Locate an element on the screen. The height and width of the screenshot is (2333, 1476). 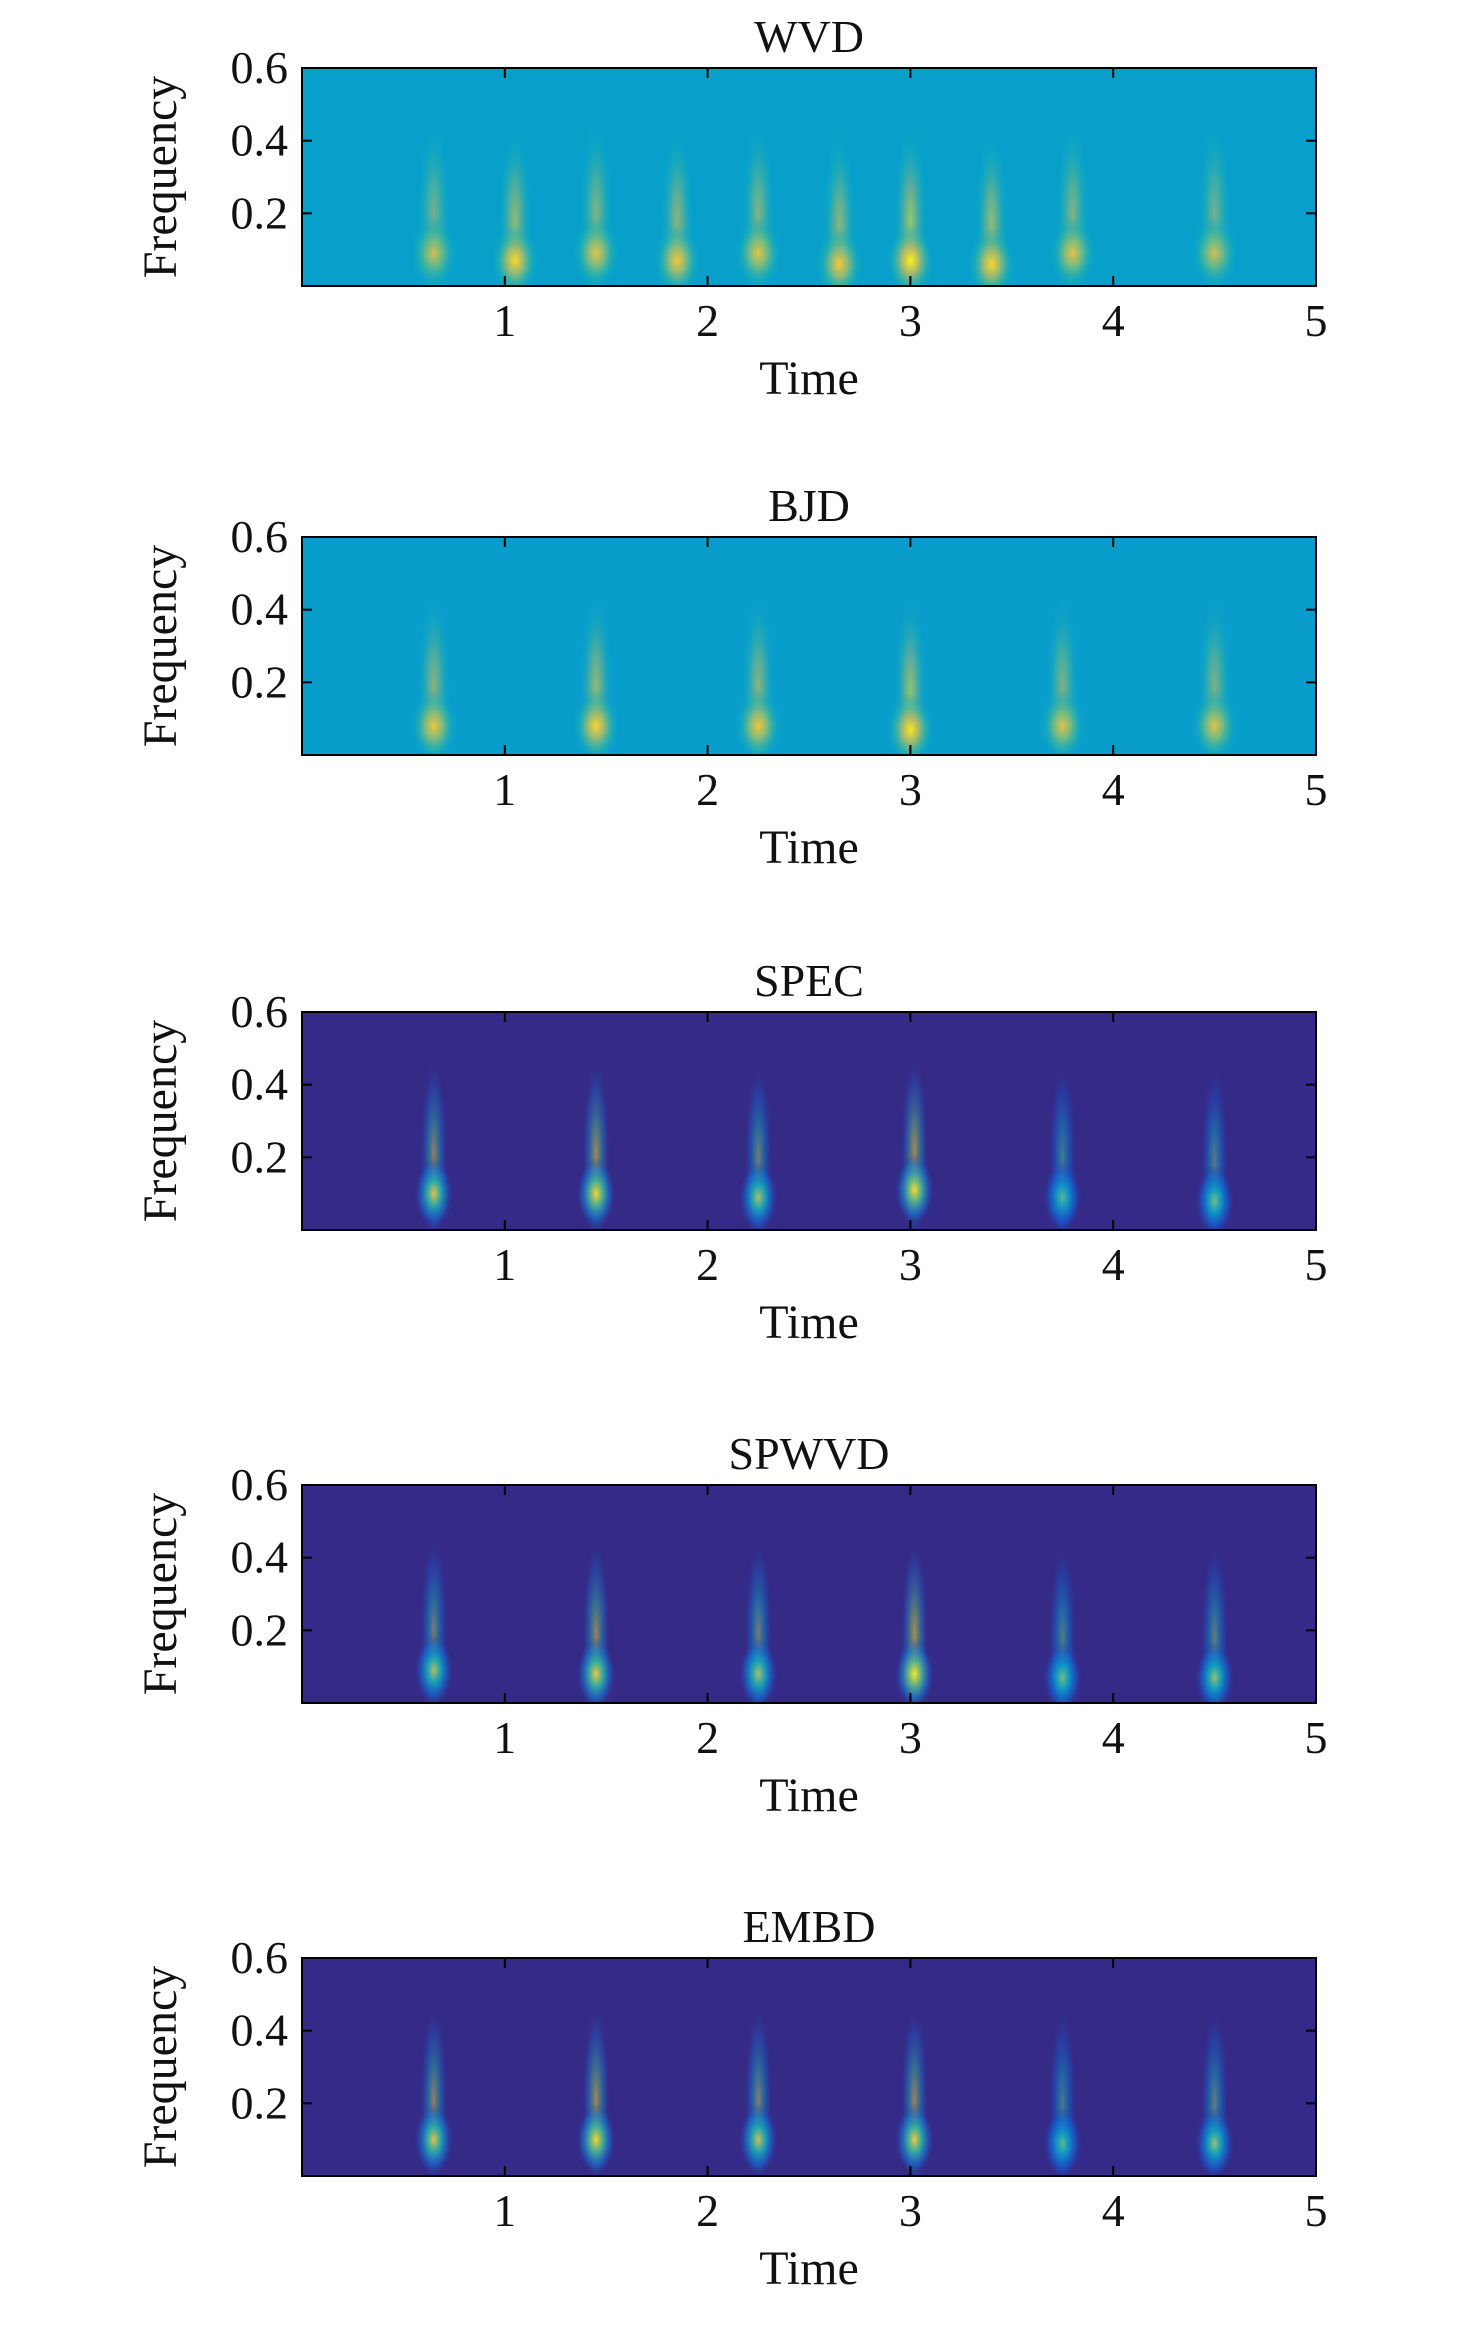
panel-title: SPWVD is located at coordinates (808, 1453).